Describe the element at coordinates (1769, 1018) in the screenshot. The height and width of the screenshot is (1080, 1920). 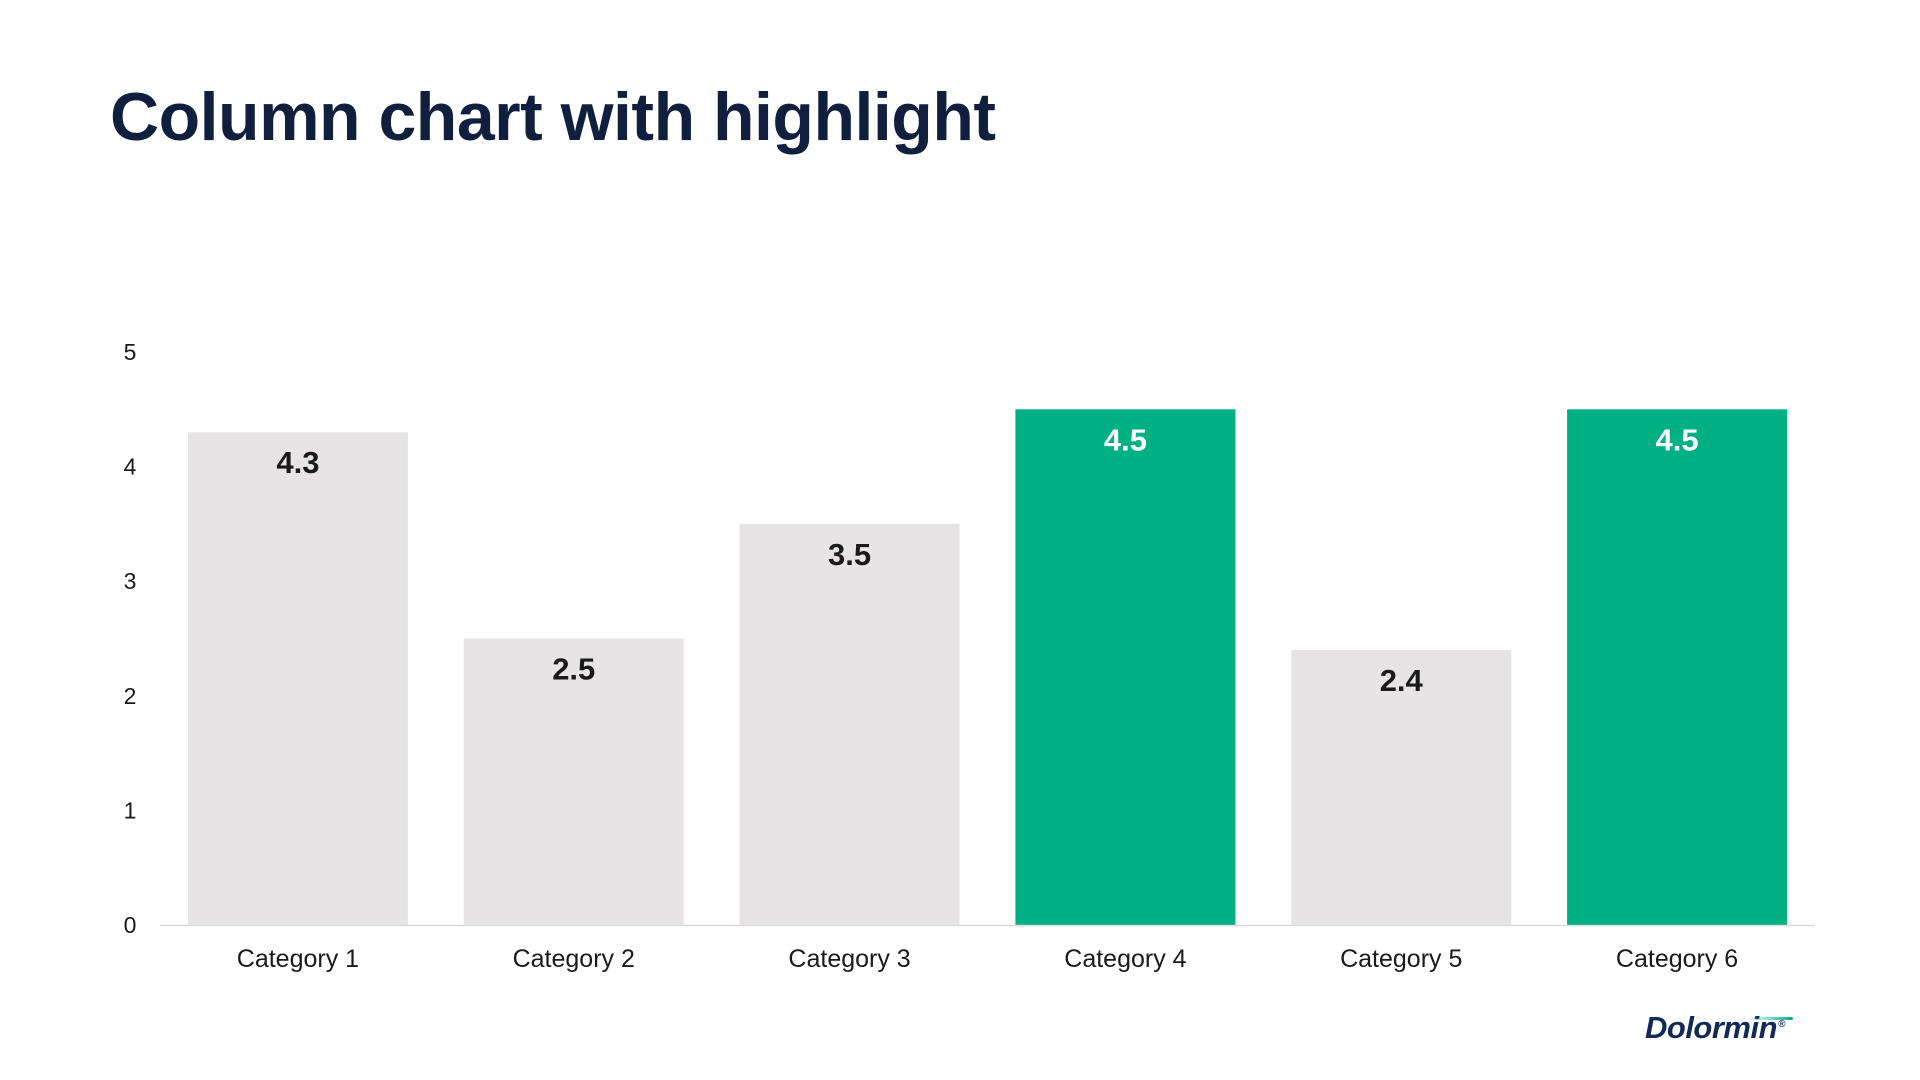
I see `logo-swoosh` at that location.